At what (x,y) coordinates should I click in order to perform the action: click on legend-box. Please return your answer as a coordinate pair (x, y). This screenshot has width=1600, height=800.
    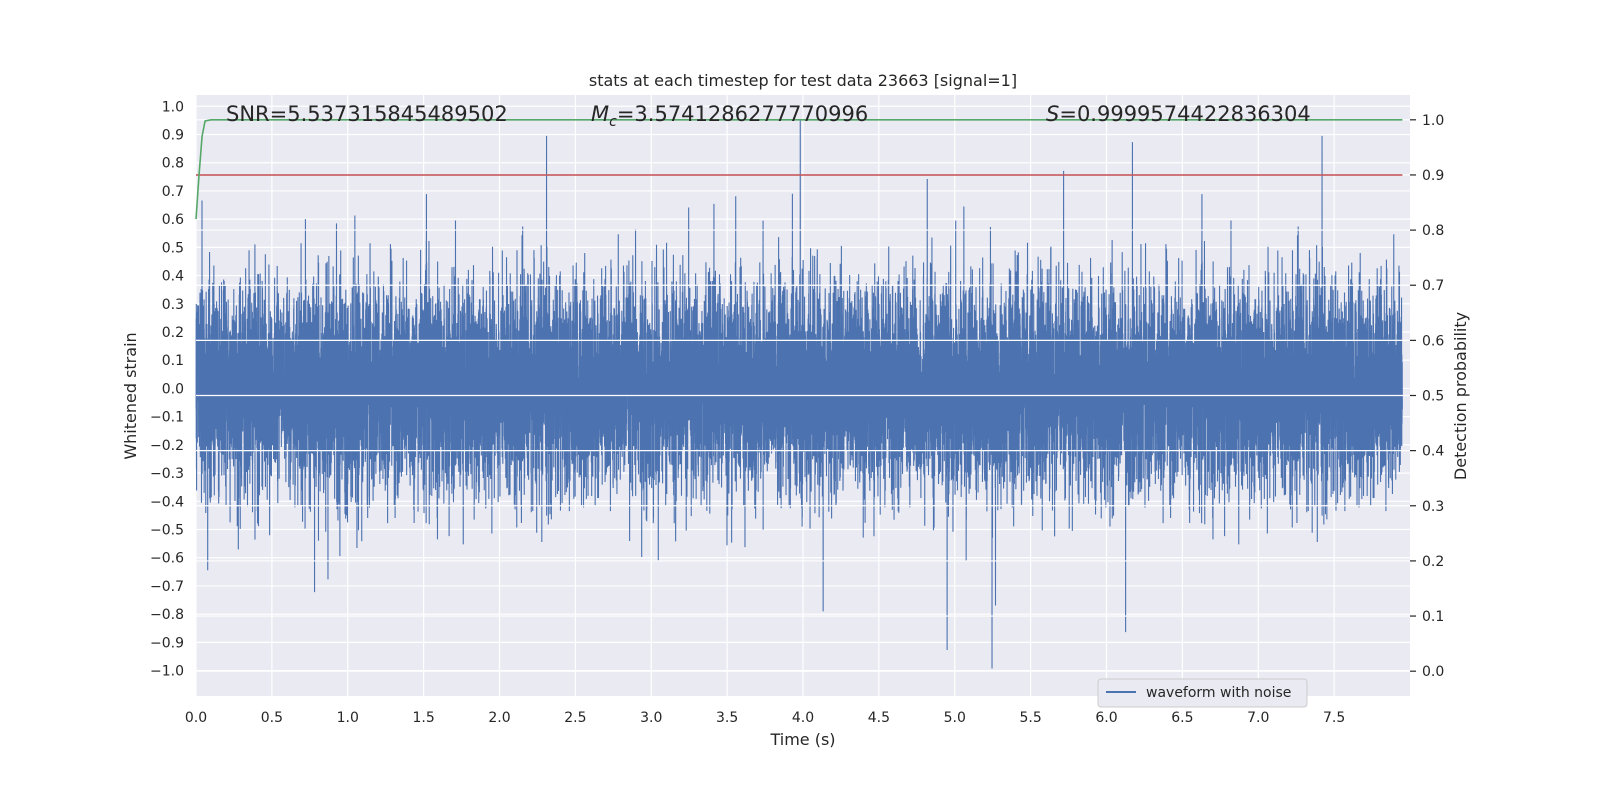
    Looking at the image, I should click on (1202, 693).